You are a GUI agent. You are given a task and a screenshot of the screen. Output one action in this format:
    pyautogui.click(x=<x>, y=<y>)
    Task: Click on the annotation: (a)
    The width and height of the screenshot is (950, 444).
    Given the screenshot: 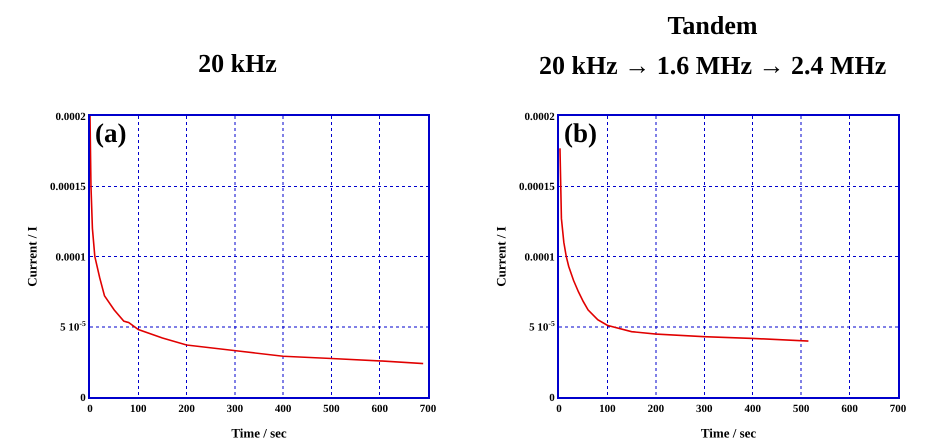 What is the action you would take?
    pyautogui.click(x=110, y=133)
    